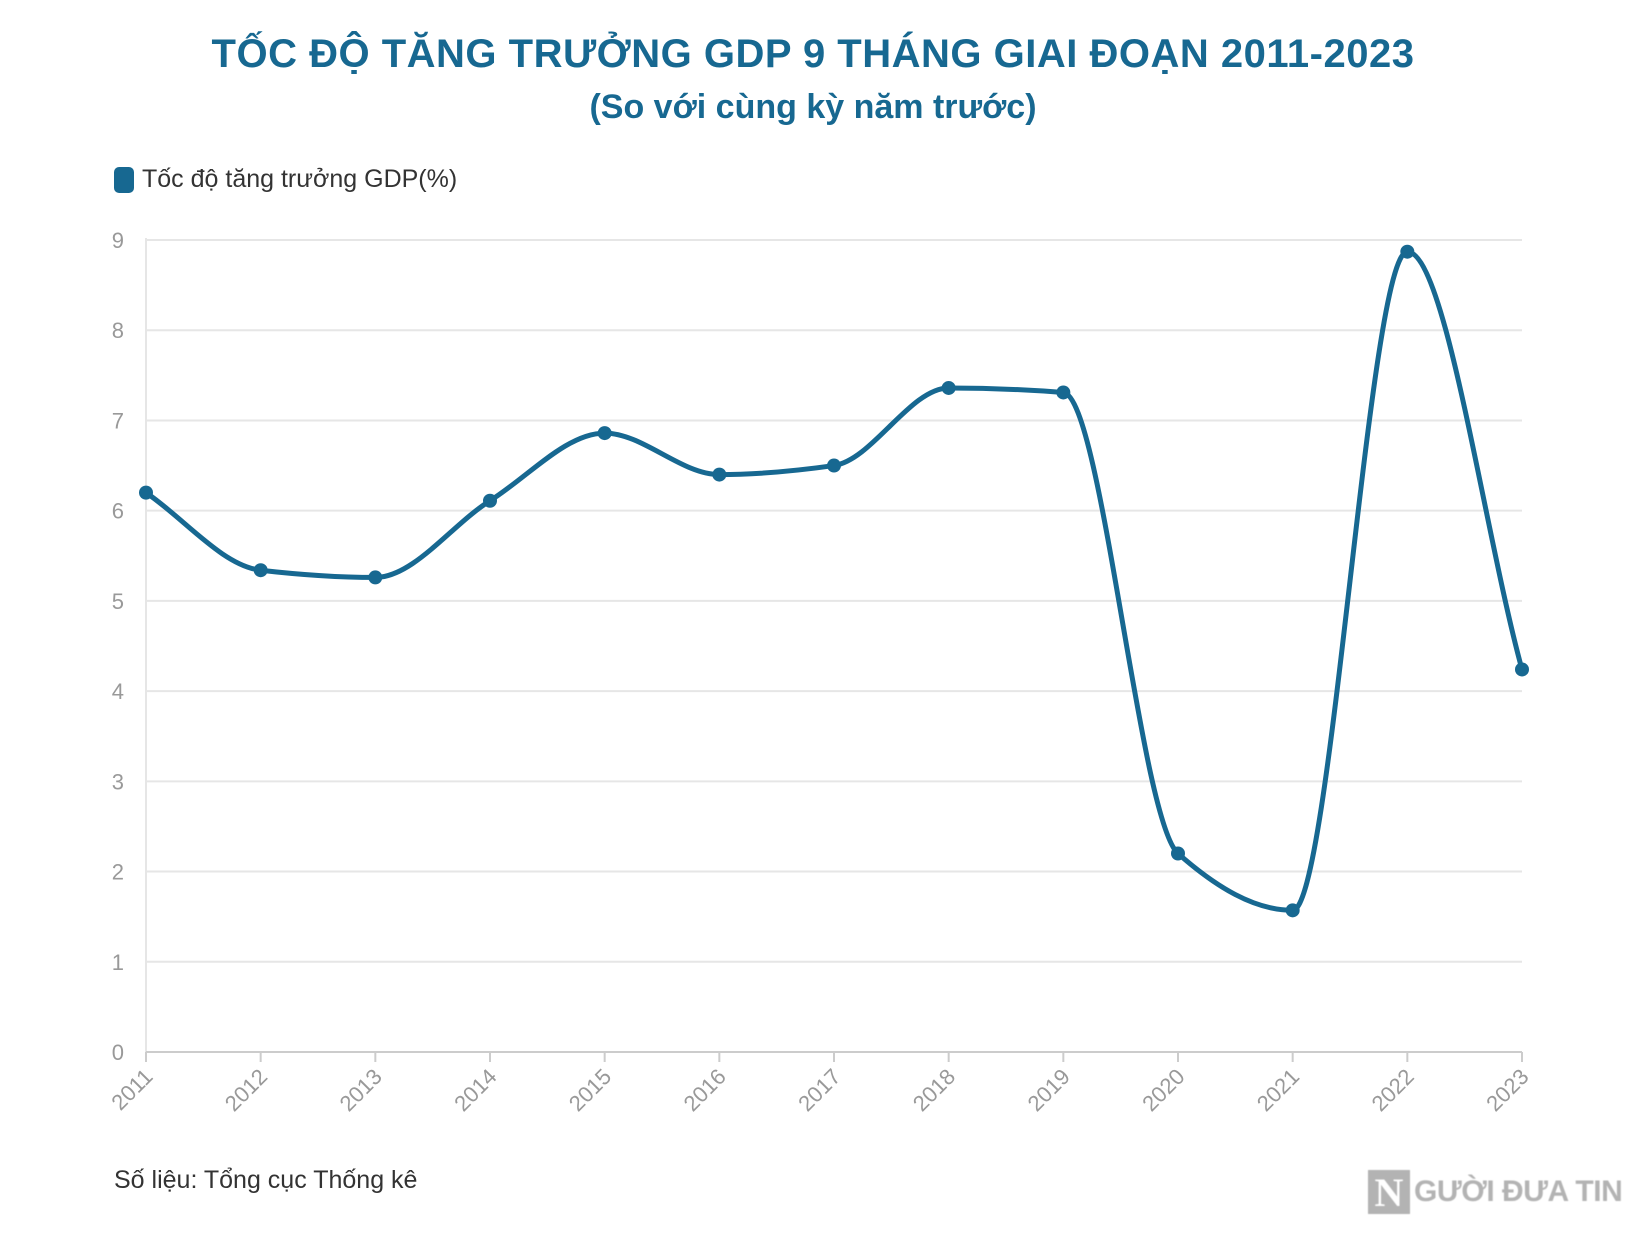 This screenshot has height=1238, width=1626. What do you see at coordinates (590, 1090) in the screenshot?
I see `x-tick-label: 2015` at bounding box center [590, 1090].